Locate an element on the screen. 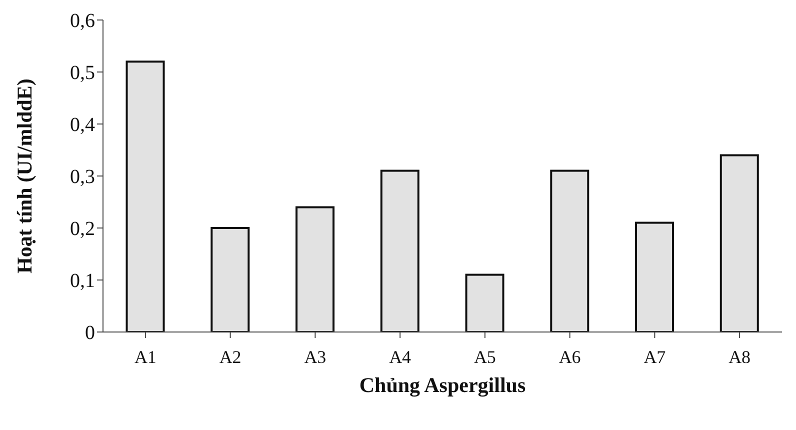 The image size is (796, 430). y-tick-label: 0 is located at coordinates (90, 333).